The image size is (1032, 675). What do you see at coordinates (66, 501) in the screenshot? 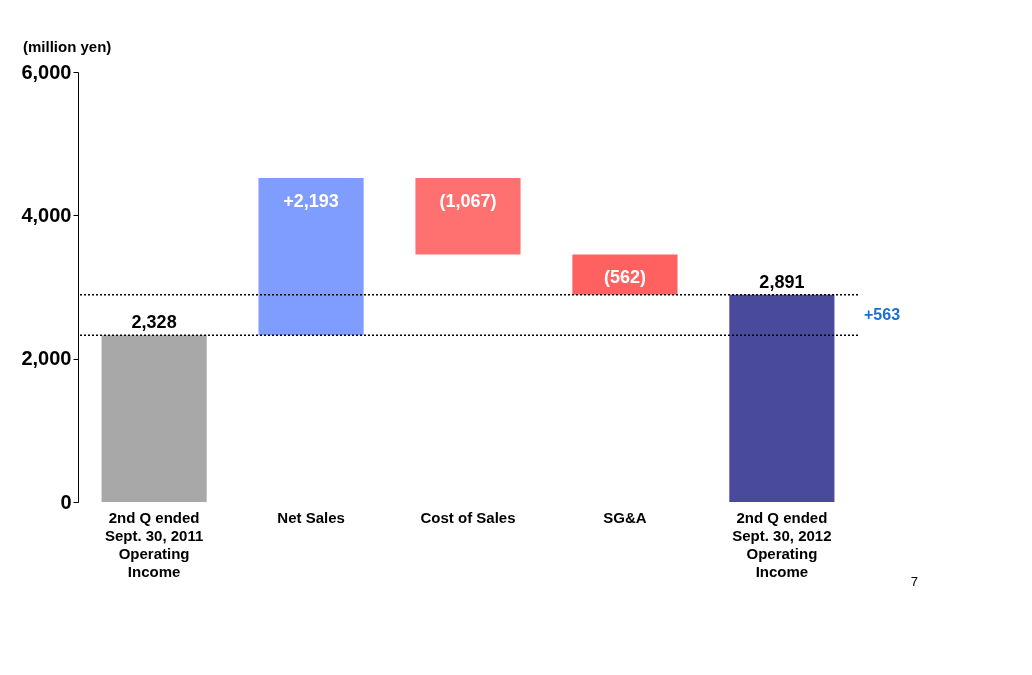
I see `y-tick-label: 0` at bounding box center [66, 501].